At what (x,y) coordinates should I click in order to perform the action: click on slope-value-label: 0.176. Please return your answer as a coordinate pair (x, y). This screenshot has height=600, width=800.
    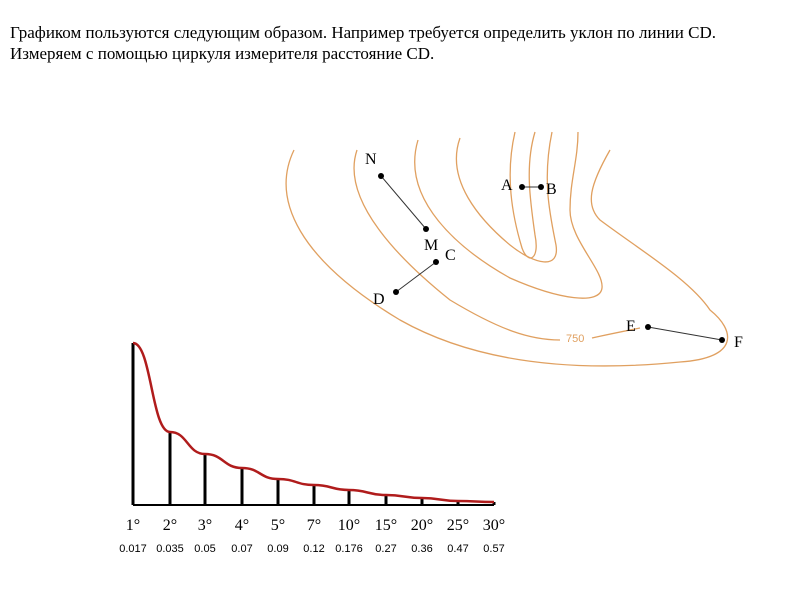
    Looking at the image, I should click on (349, 549).